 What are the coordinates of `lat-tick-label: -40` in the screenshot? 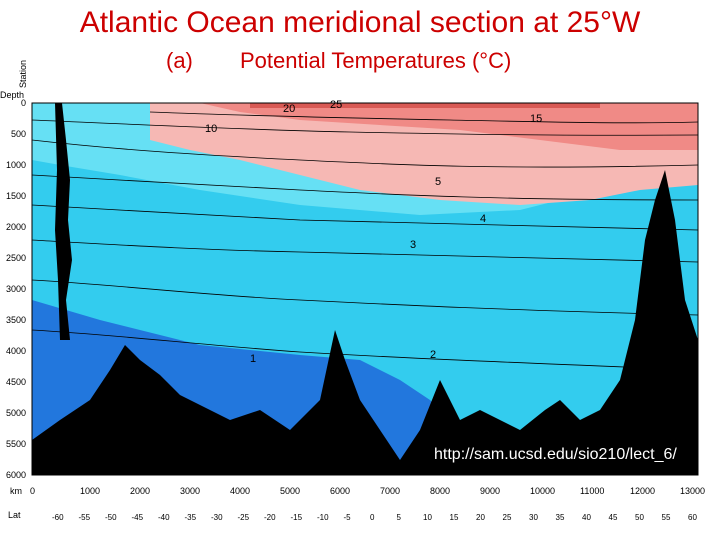 It's located at (164, 517).